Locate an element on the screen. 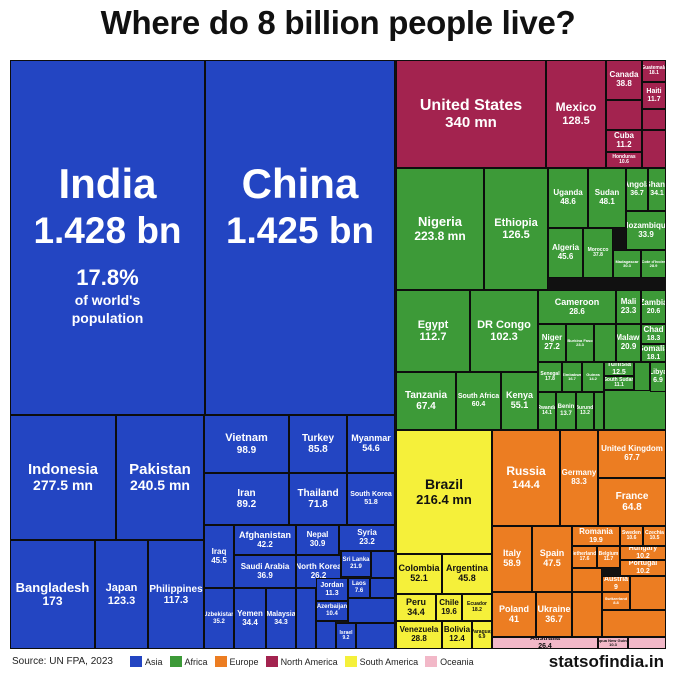 The image size is (676, 680). treemap-tile-tanzania: Tanzania 67.4 is located at coordinates (426, 401).